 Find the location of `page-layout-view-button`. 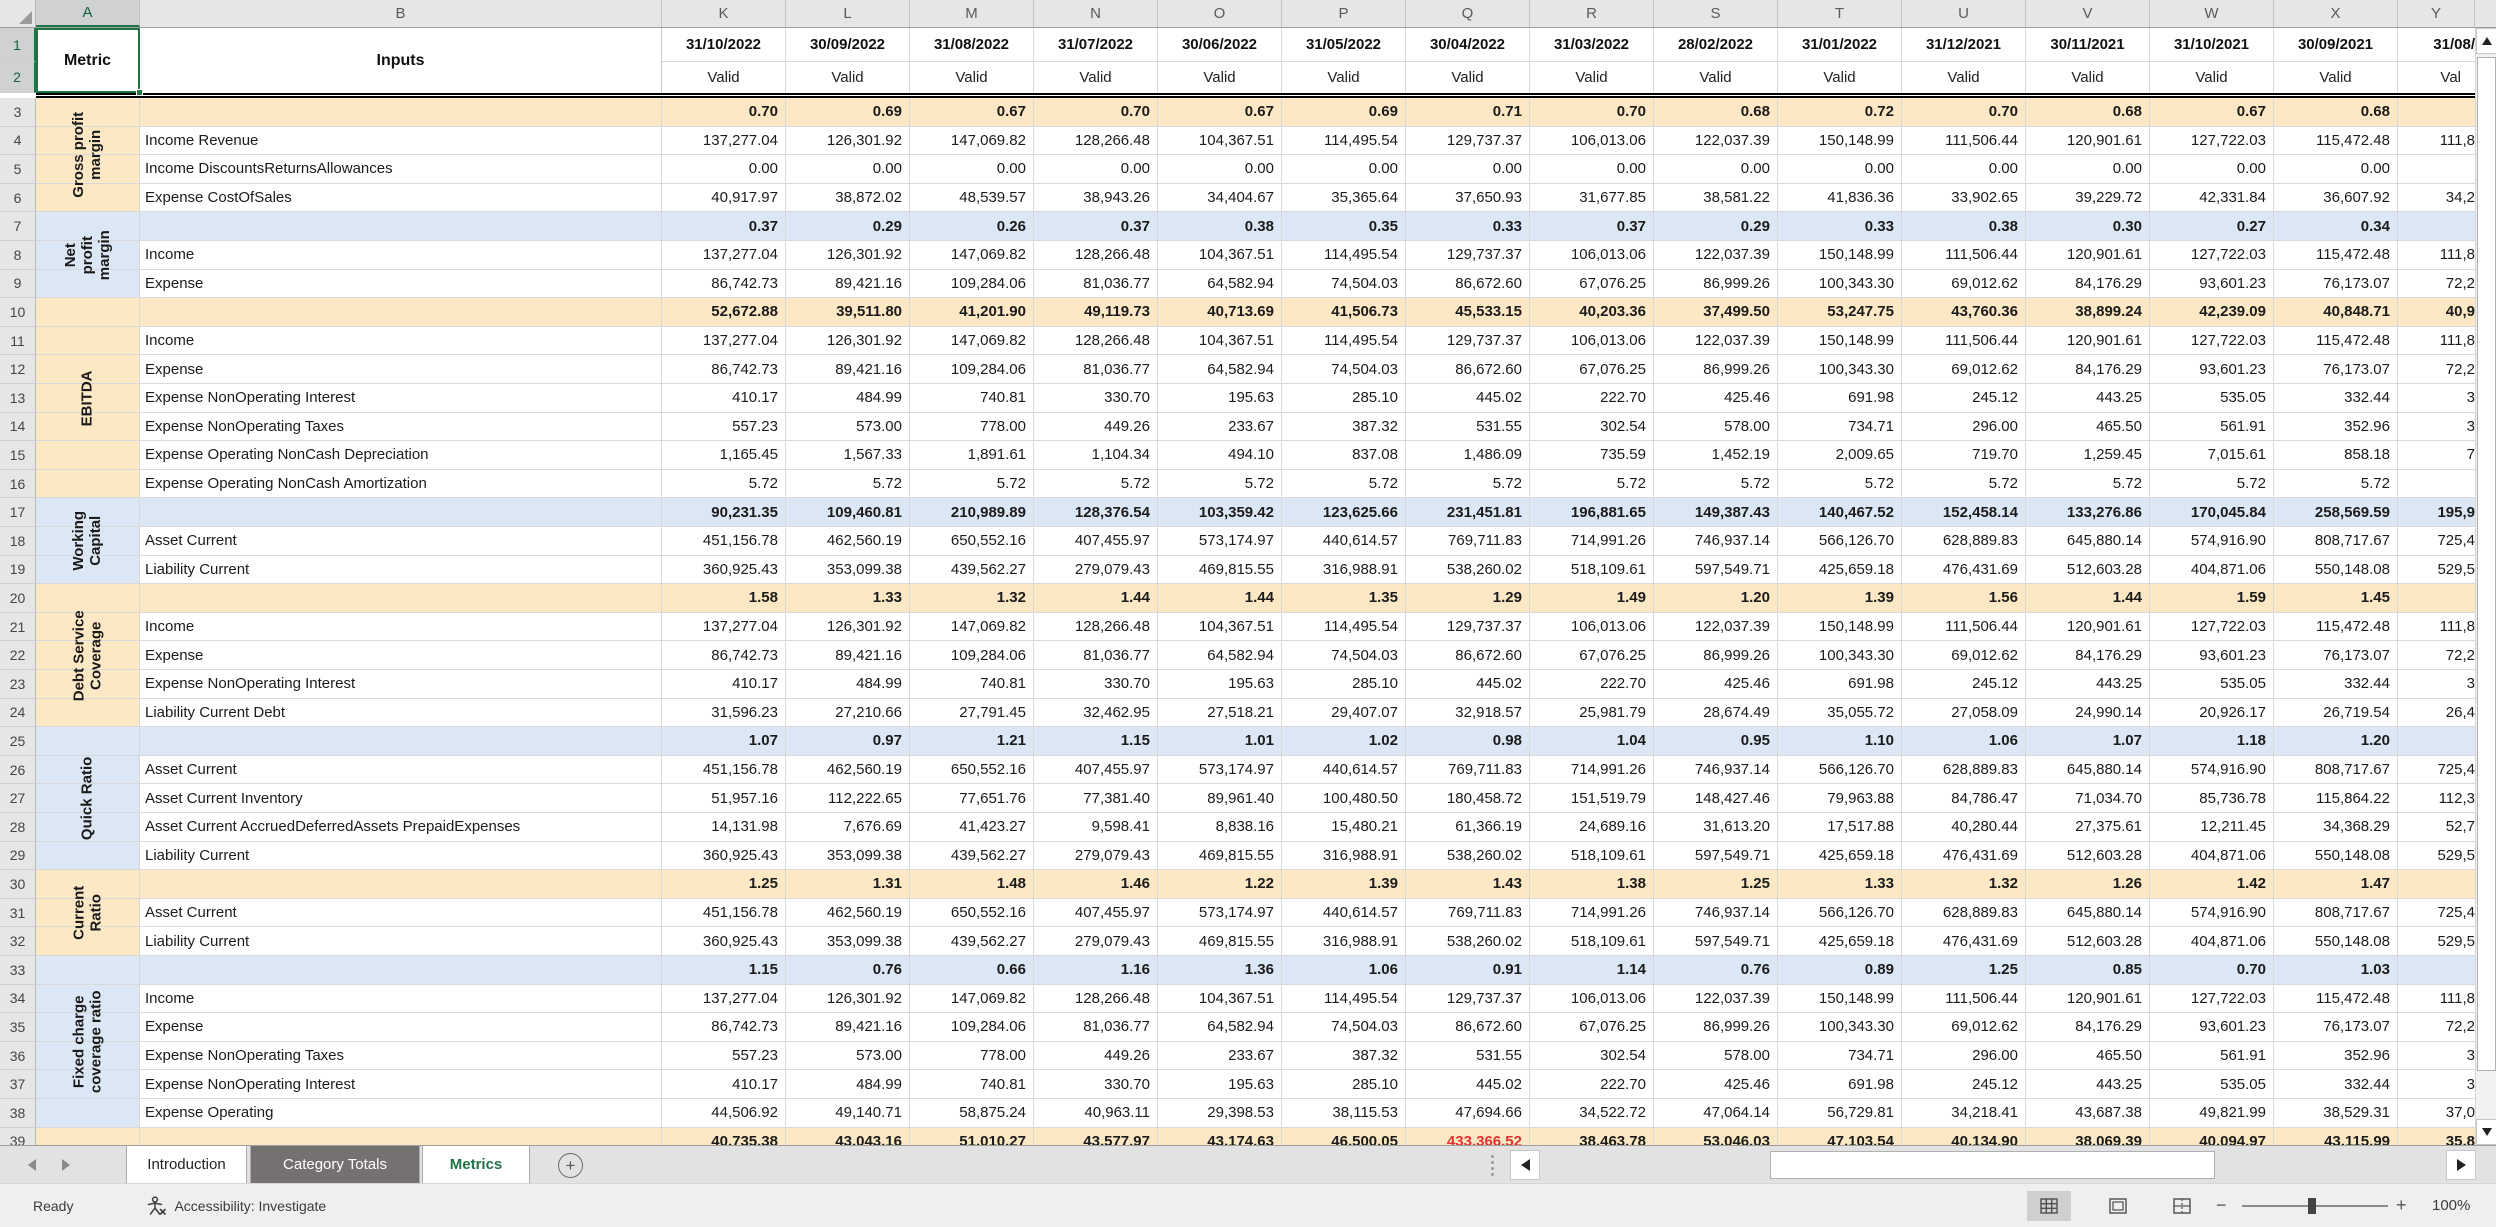

page-layout-view-button is located at coordinates (2118, 1206).